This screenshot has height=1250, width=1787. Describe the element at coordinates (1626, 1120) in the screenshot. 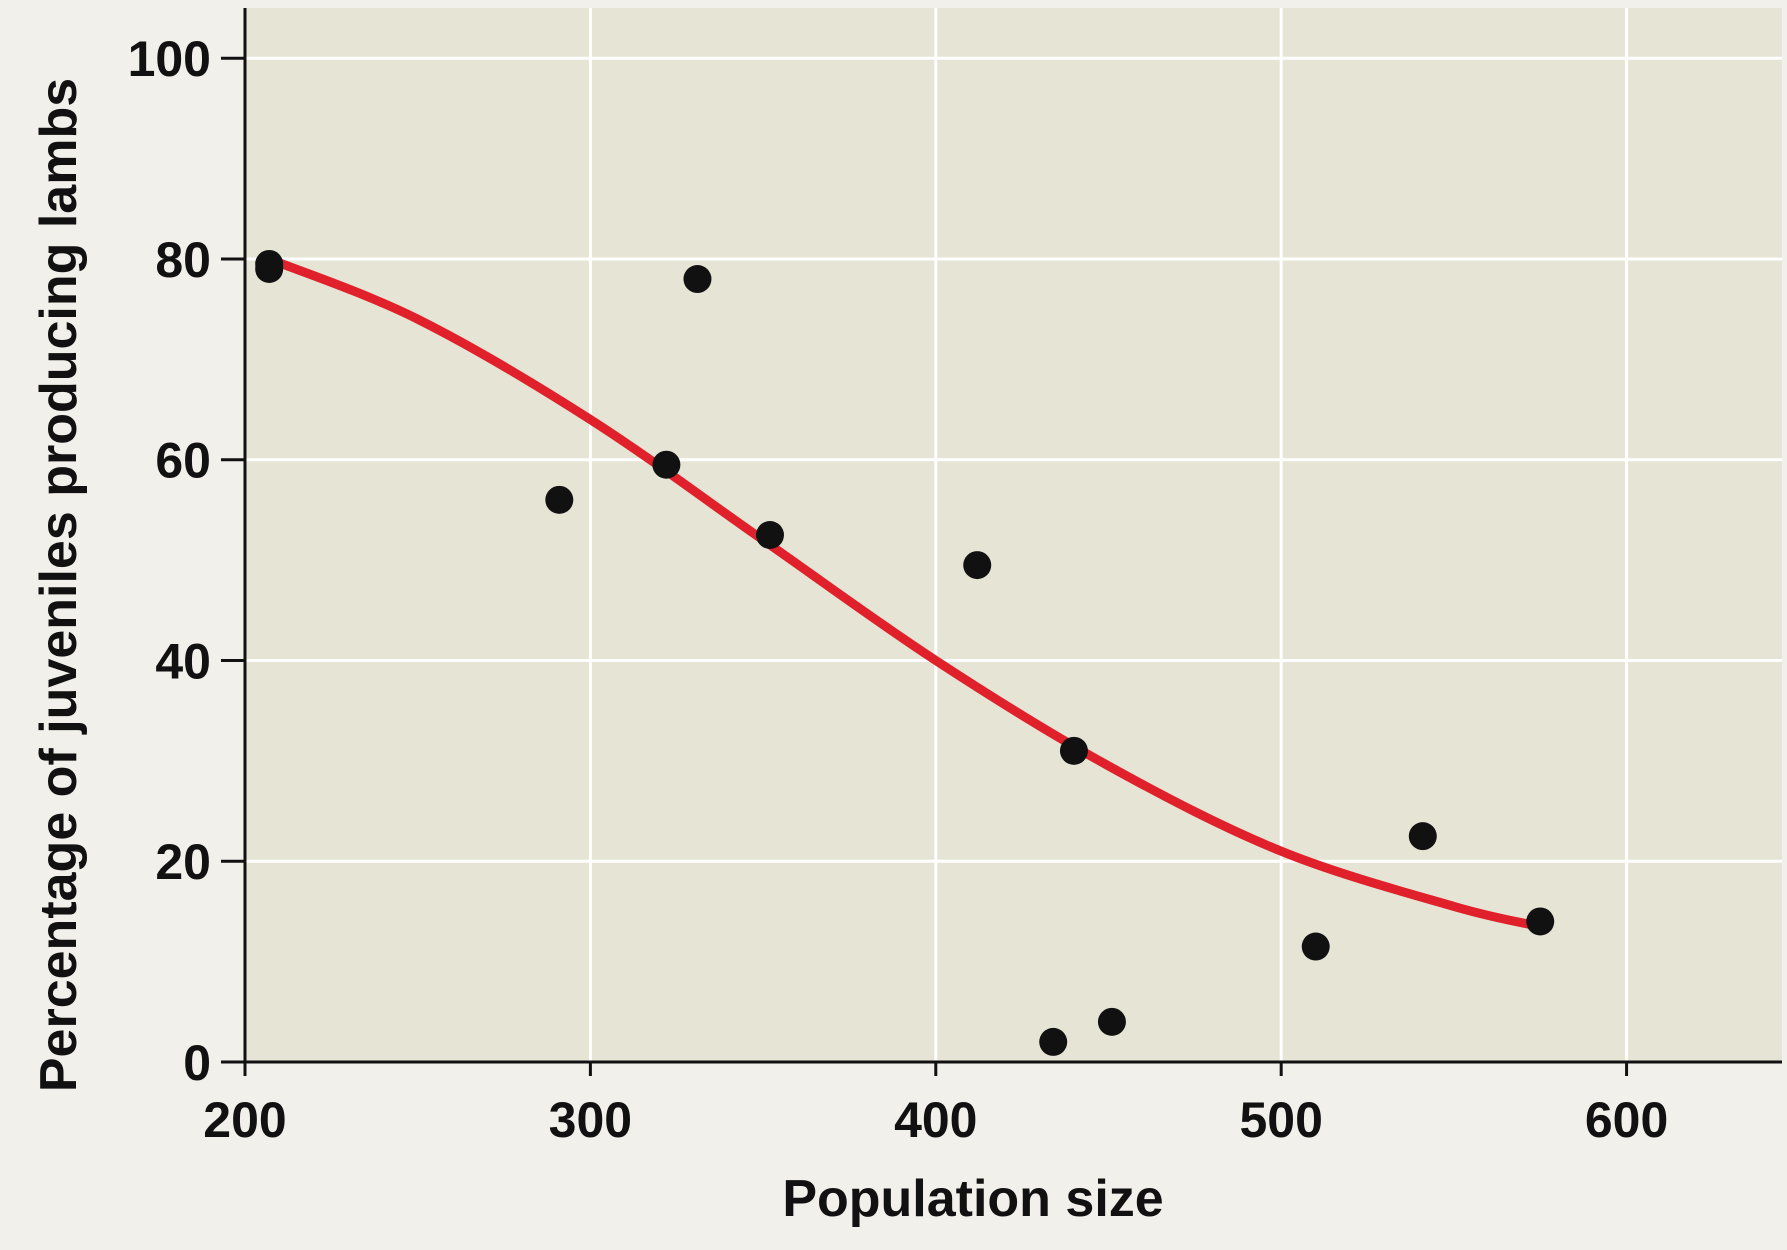

I see `x-tick-label: 600` at that location.